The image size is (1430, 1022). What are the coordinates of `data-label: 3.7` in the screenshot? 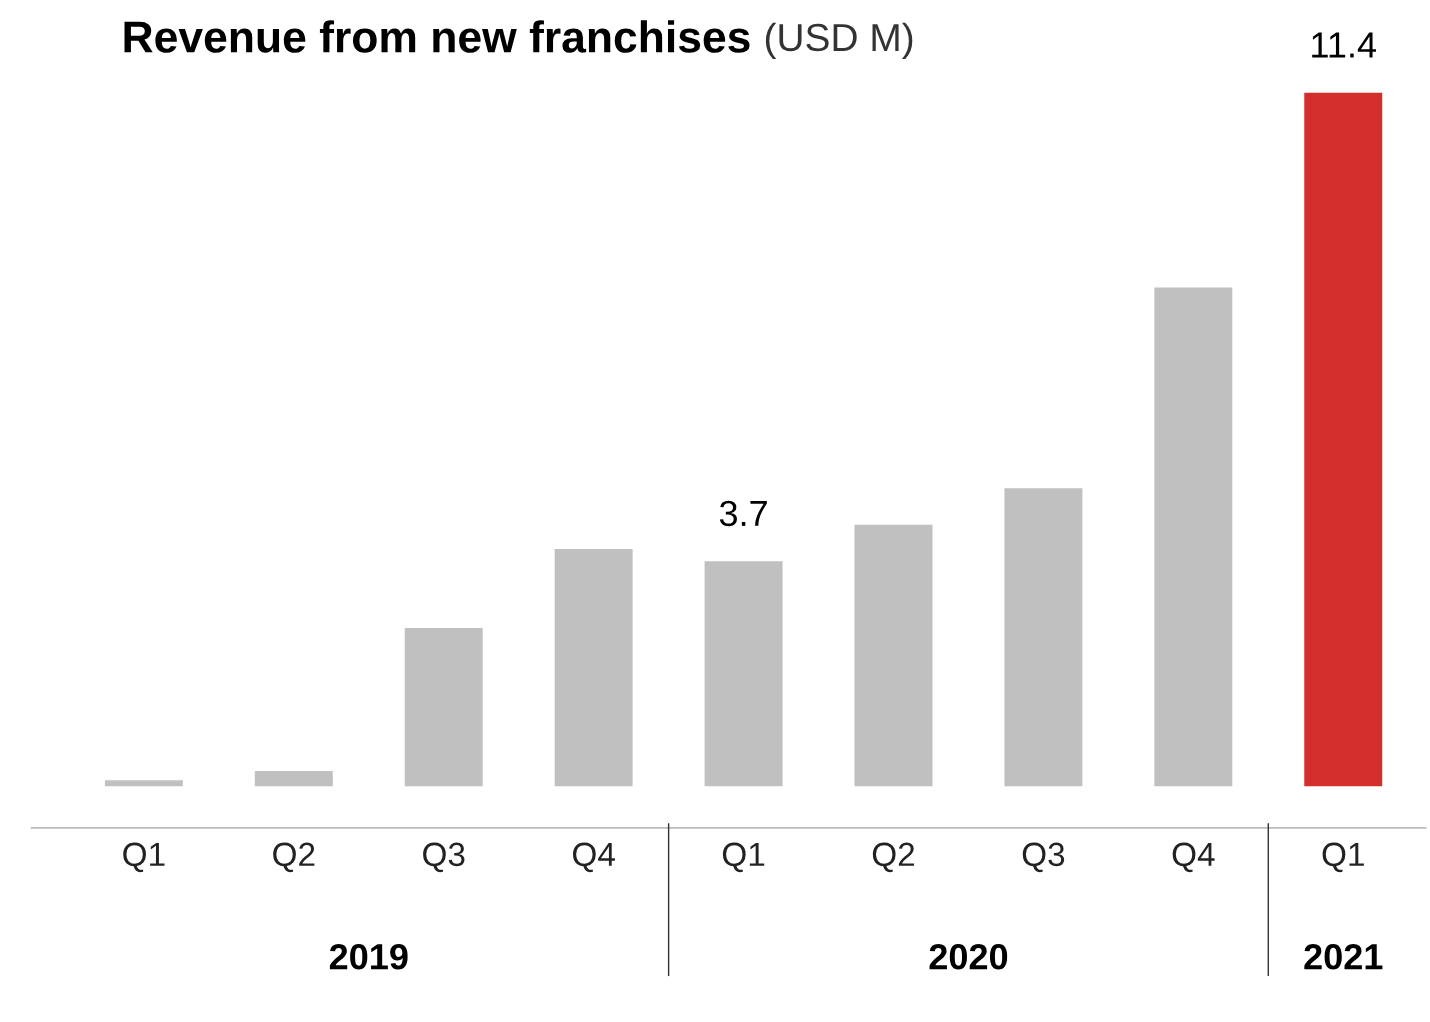 It's located at (743, 513).